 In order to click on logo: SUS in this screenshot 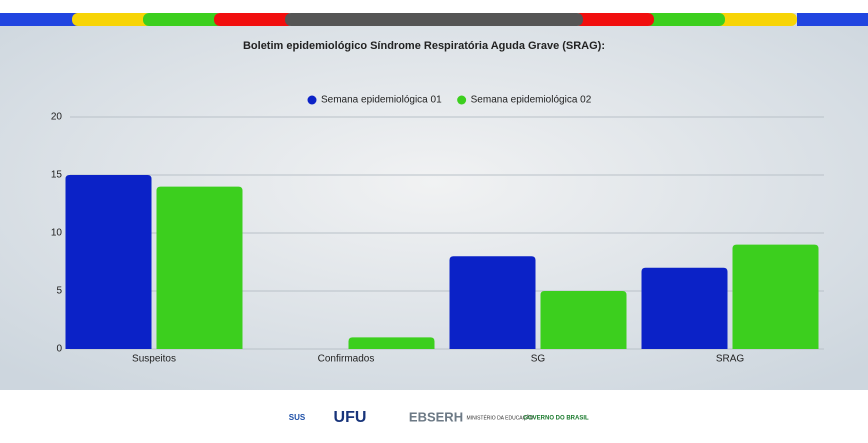, I will do `click(297, 417)`.